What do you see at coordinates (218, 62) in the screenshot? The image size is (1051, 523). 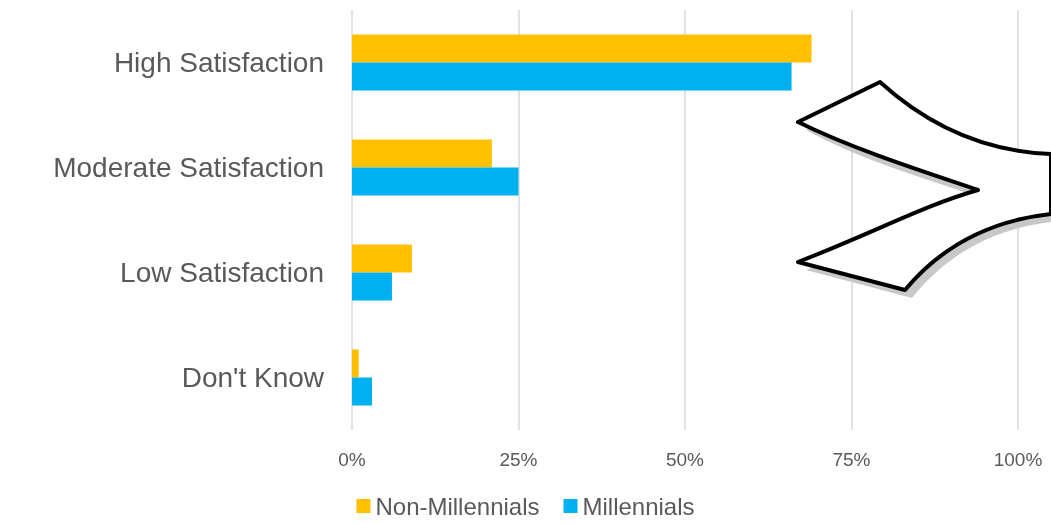 I see `y-tick-label: High Satisfaction` at bounding box center [218, 62].